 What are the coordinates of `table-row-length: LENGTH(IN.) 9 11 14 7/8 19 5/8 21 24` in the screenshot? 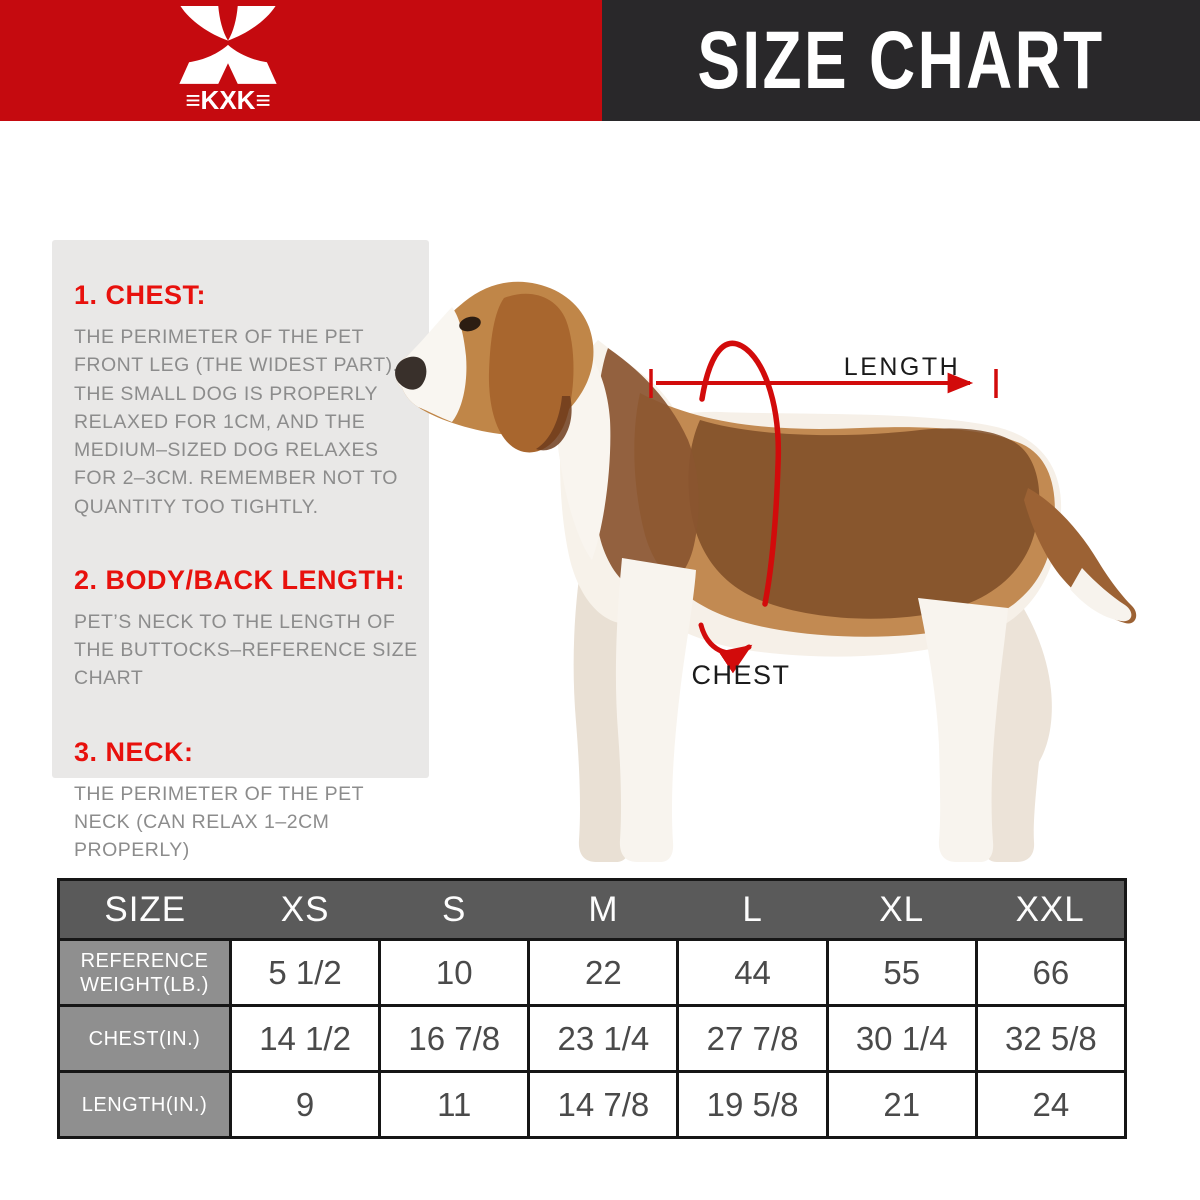 It's located at (592, 1104).